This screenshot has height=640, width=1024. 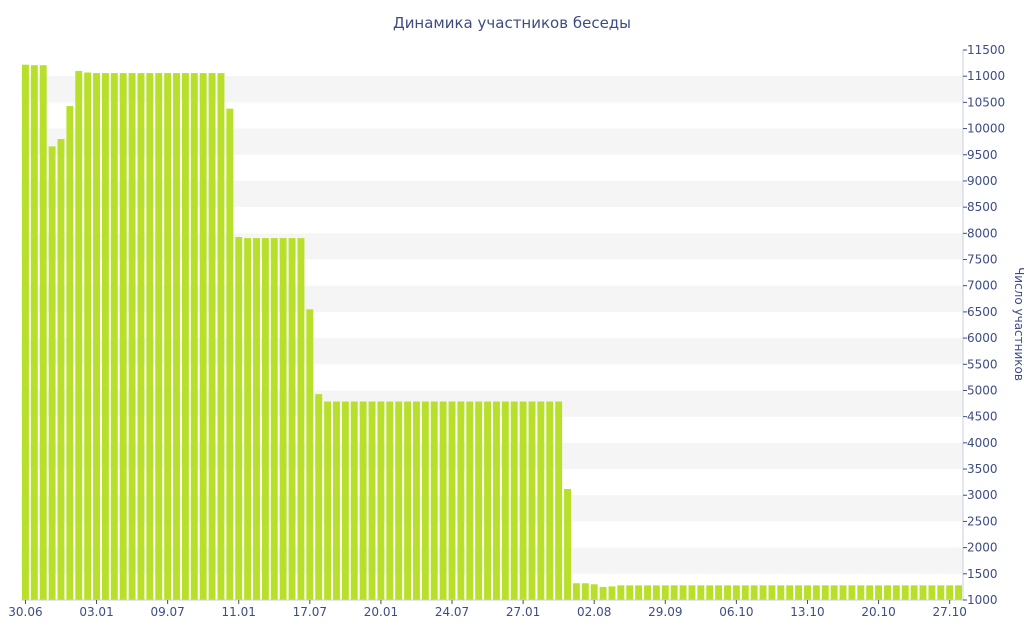 What do you see at coordinates (167, 612) in the screenshot?
I see `x-tick-label: 09.07` at bounding box center [167, 612].